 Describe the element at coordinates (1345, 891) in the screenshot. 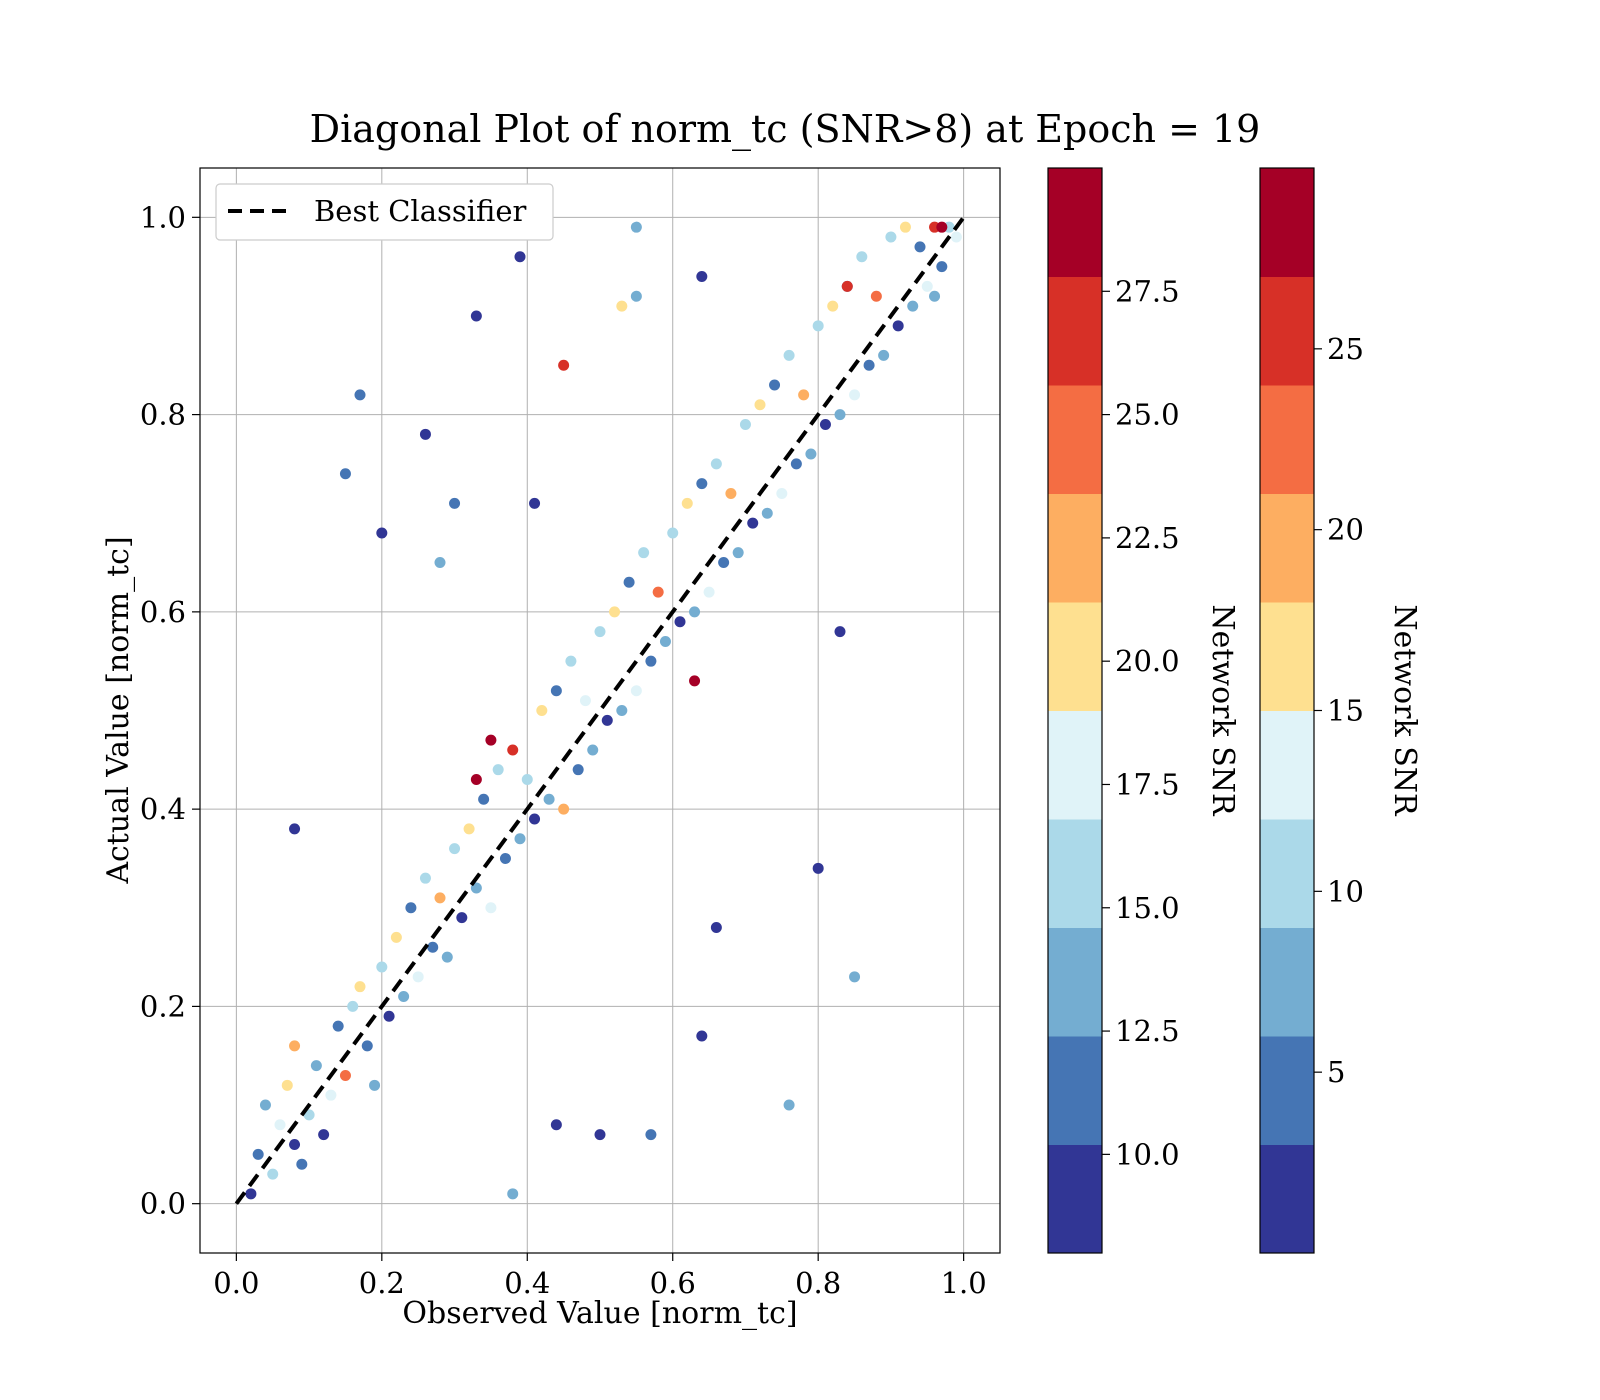

I see `colorbar-2-tick-label: 10` at that location.